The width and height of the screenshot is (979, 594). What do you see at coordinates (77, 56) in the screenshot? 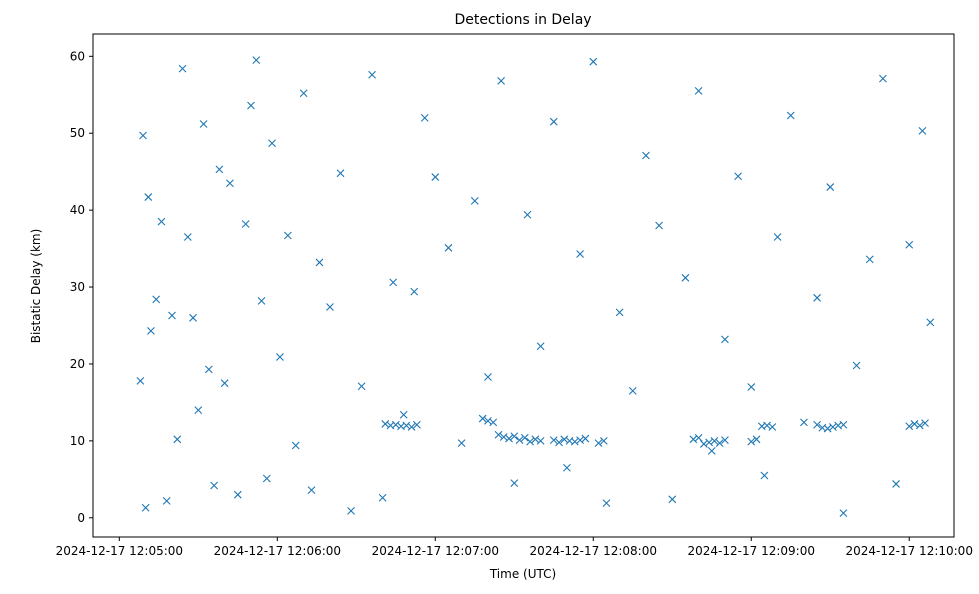
I see `y-tick-label: 60` at bounding box center [77, 56].